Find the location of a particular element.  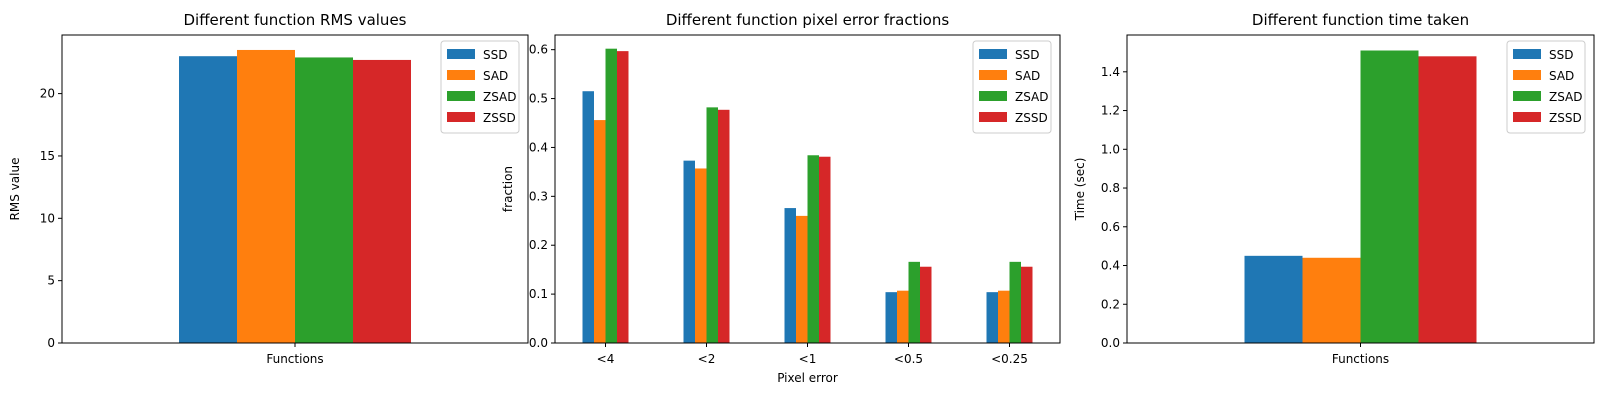

y-axis-label: Time (sec) is located at coordinates (1080, 190).